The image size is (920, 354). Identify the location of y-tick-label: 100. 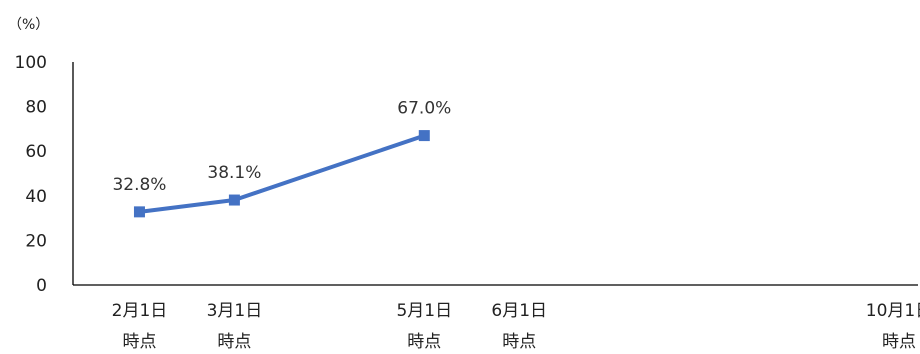
(31, 63).